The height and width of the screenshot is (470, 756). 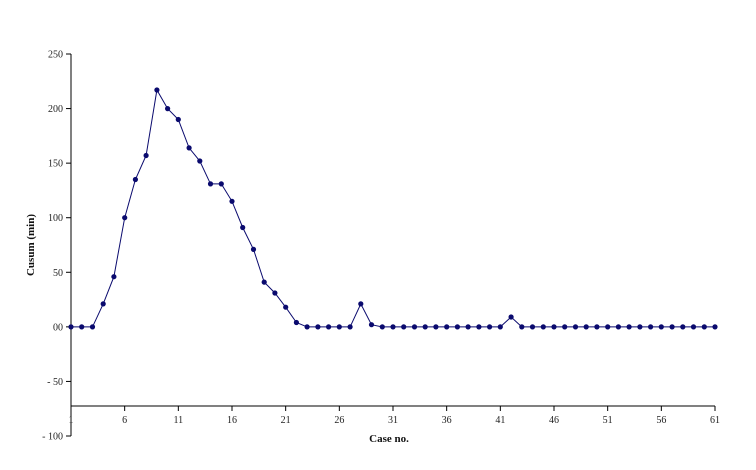 I want to click on x-tick-label: 21, so click(x=286, y=420).